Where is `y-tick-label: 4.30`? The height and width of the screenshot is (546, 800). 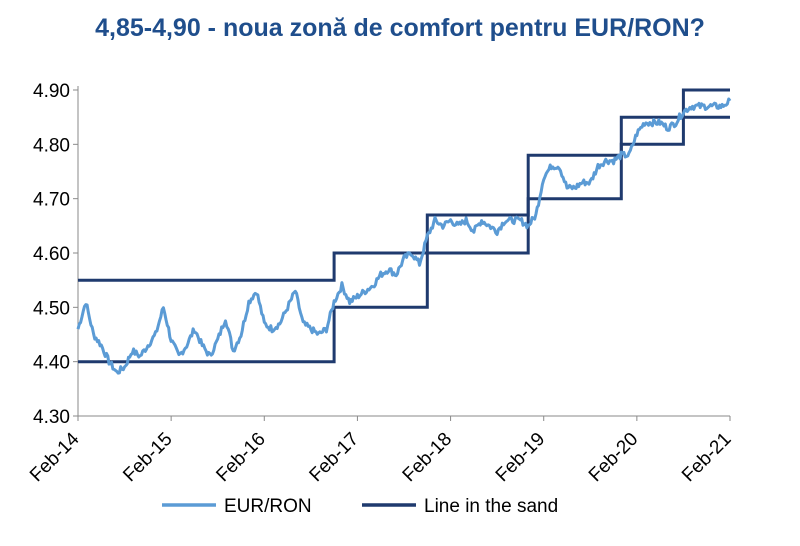 y-tick-label: 4.30 is located at coordinates (51, 417).